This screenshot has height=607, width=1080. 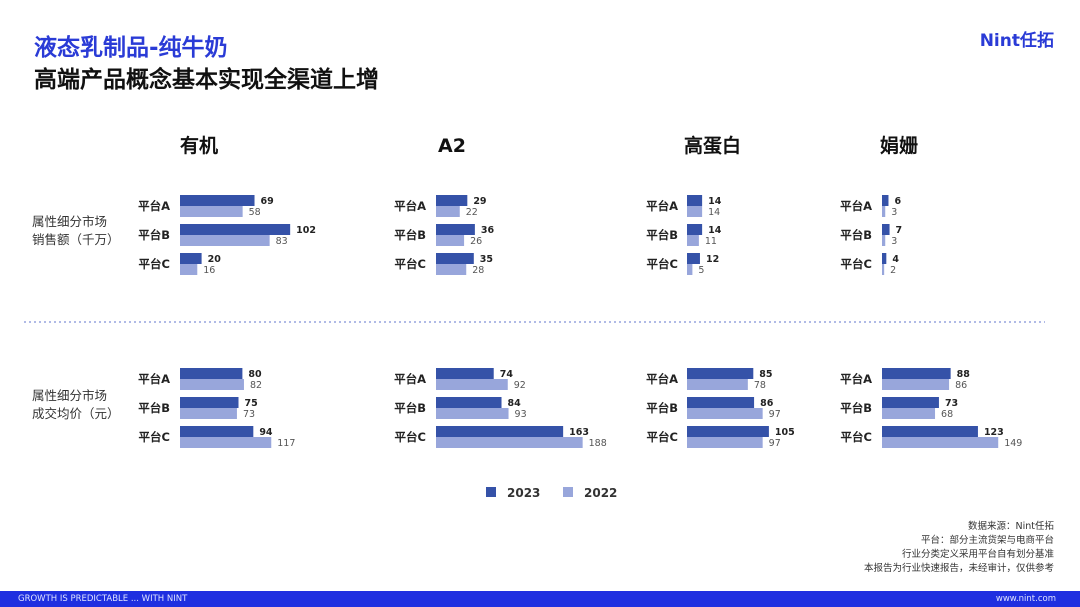 I want to click on row-label: 销售额（千万）, so click(x=76, y=239).